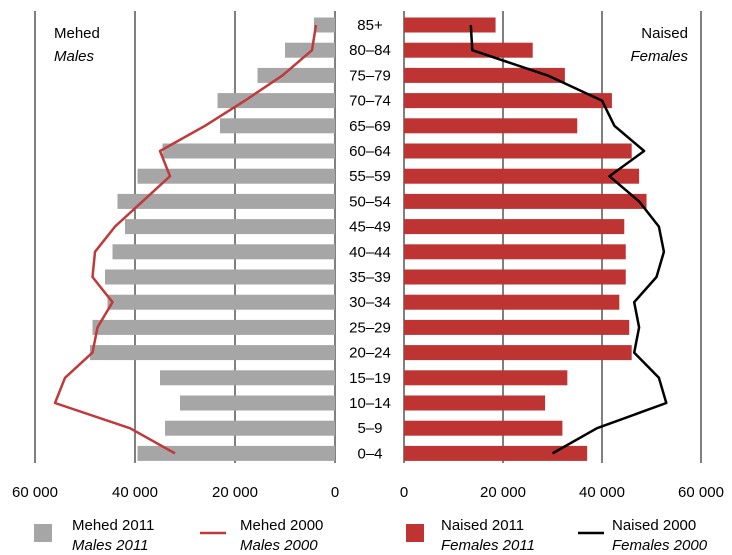  Describe the element at coordinates (415, 533) in the screenshot. I see `legend-swatch-females-2011` at that location.